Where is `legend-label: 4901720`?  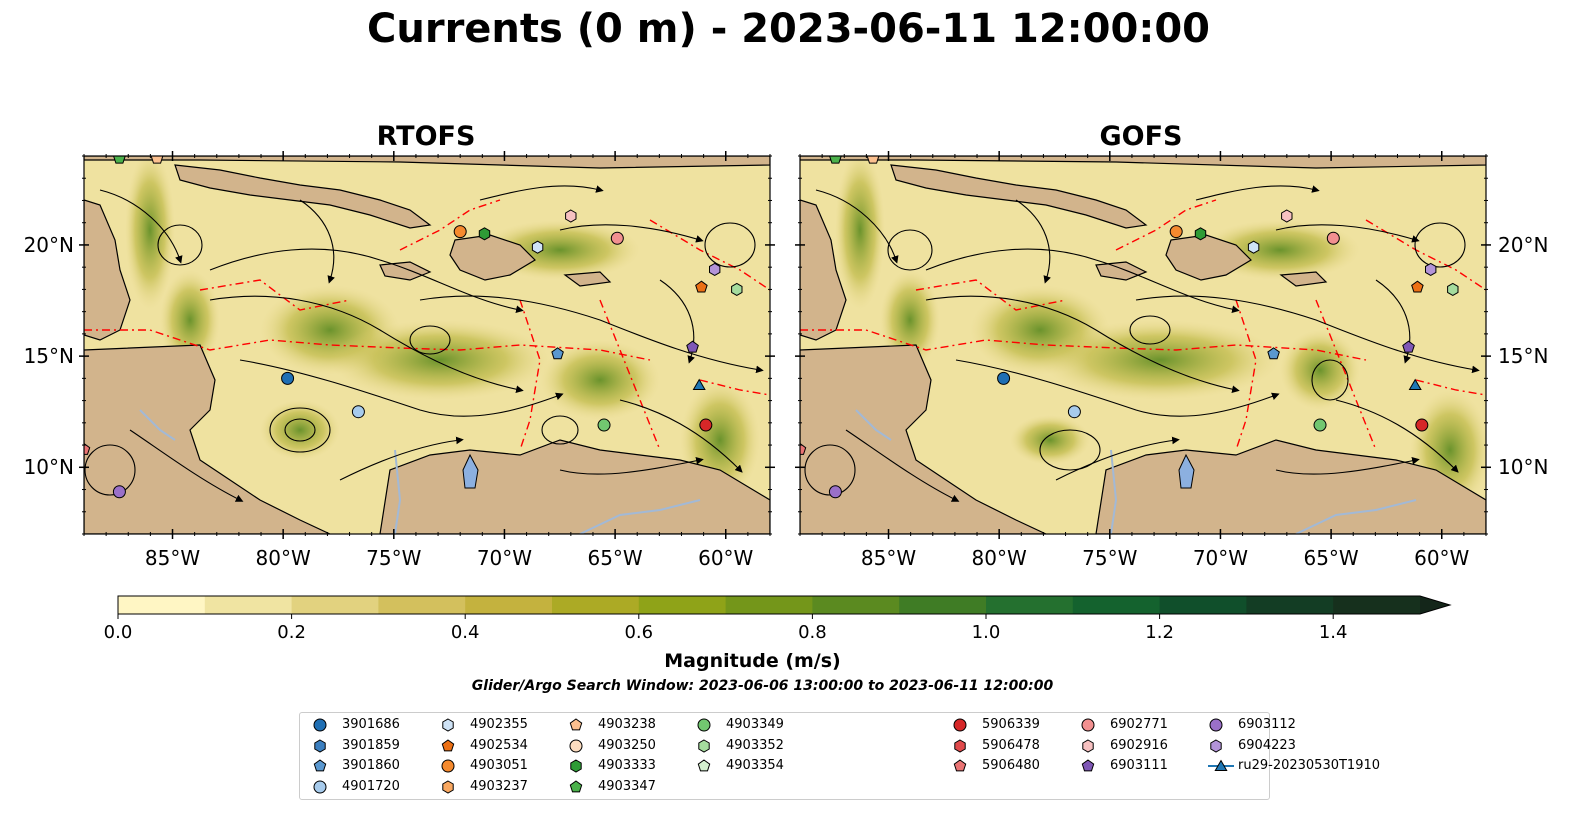 legend-label: 4901720 is located at coordinates (371, 786).